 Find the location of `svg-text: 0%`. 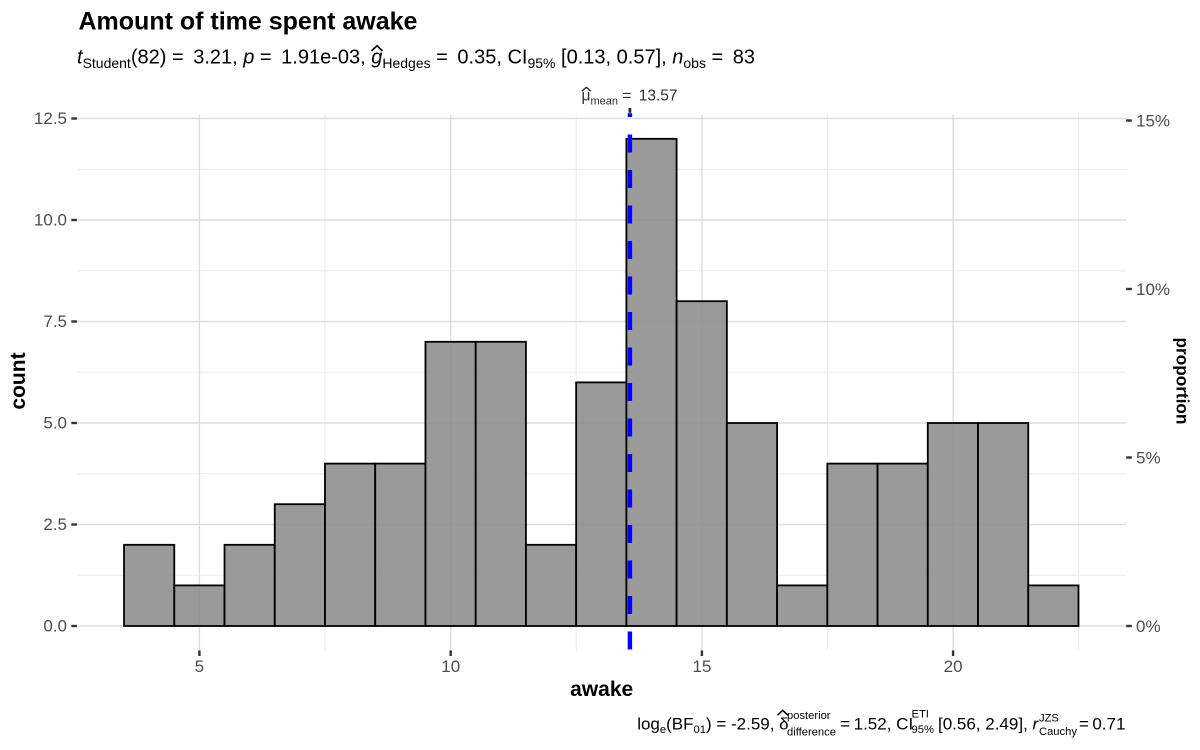

svg-text: 0% is located at coordinates (1148, 626).